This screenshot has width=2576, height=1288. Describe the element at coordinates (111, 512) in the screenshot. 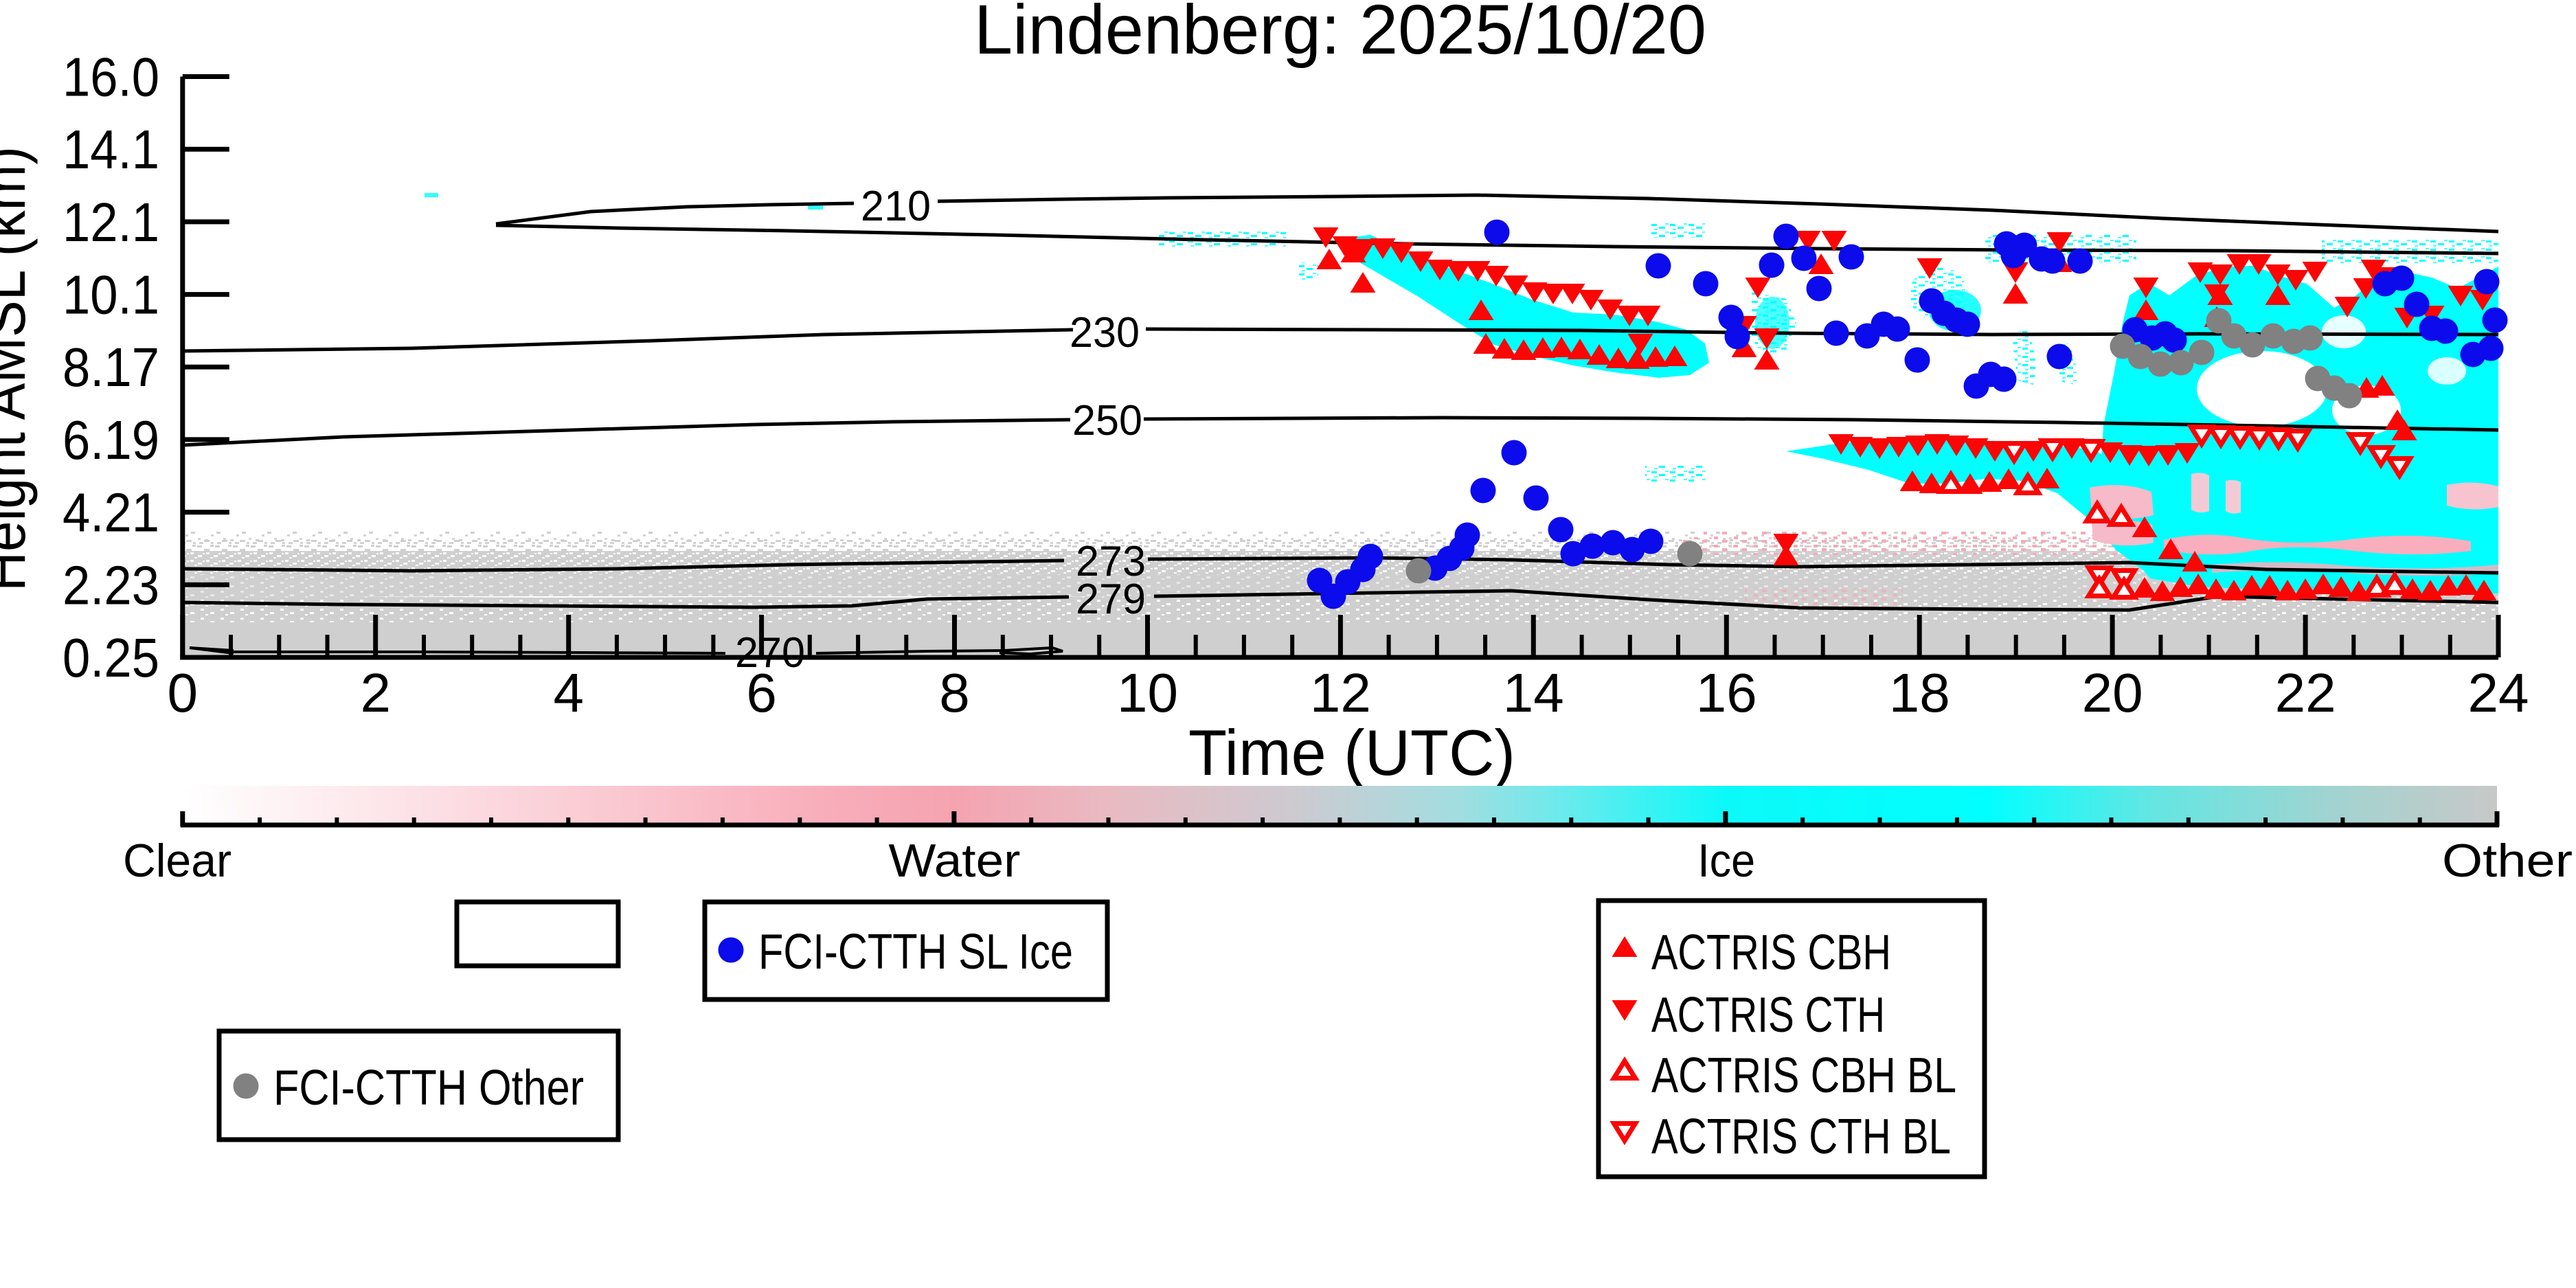

I see `svg-text: 4.21` at that location.